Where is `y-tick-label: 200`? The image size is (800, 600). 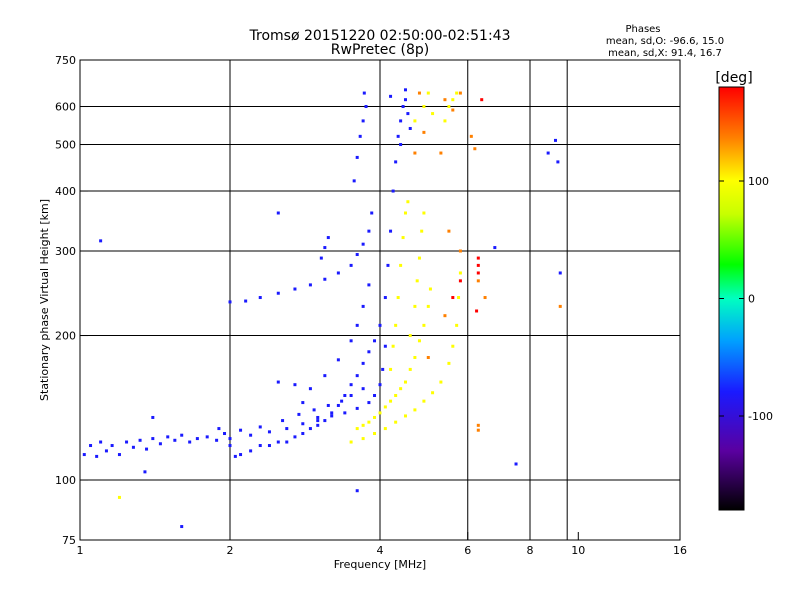
y-tick-label: 200 is located at coordinates (65, 336).